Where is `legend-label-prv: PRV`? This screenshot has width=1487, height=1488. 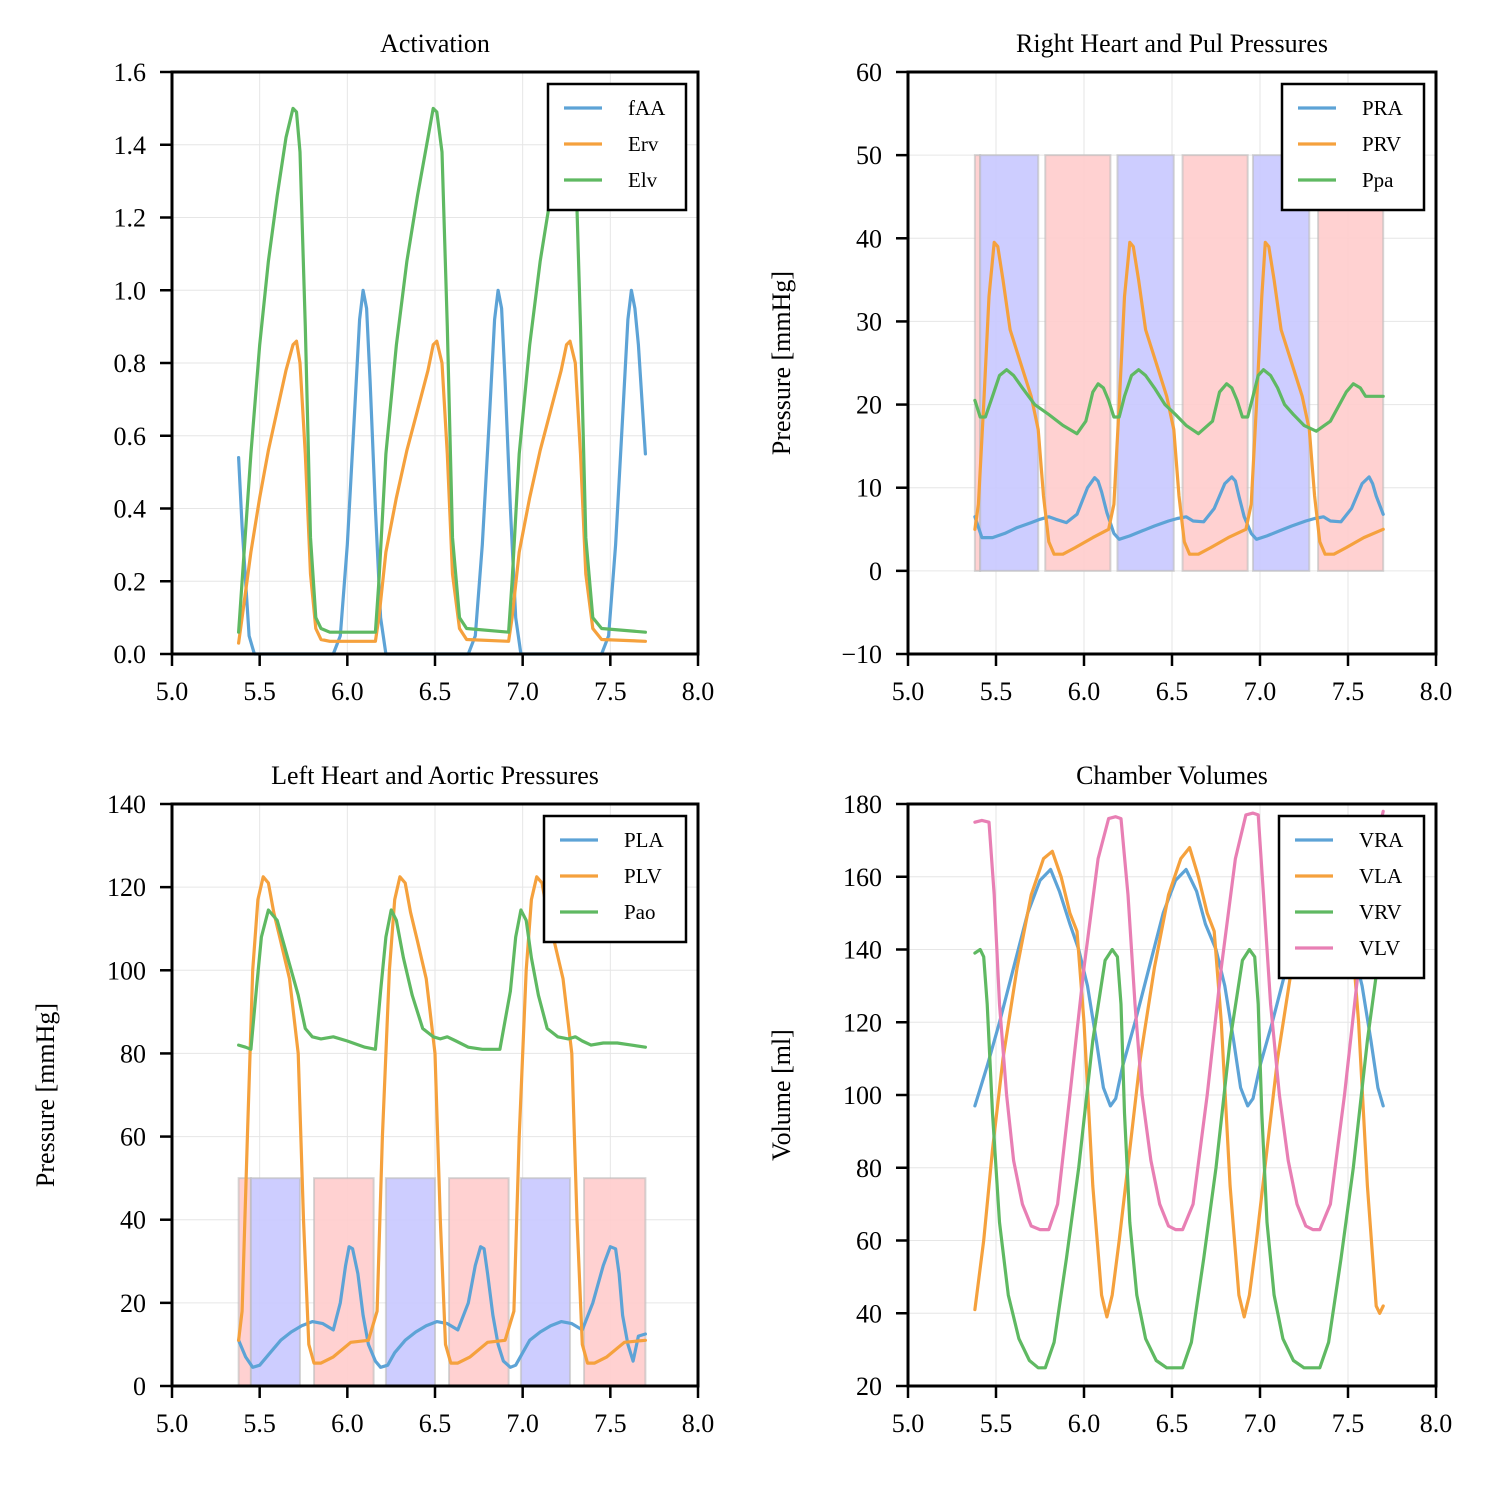 legend-label-prv: PRV is located at coordinates (1381, 144).